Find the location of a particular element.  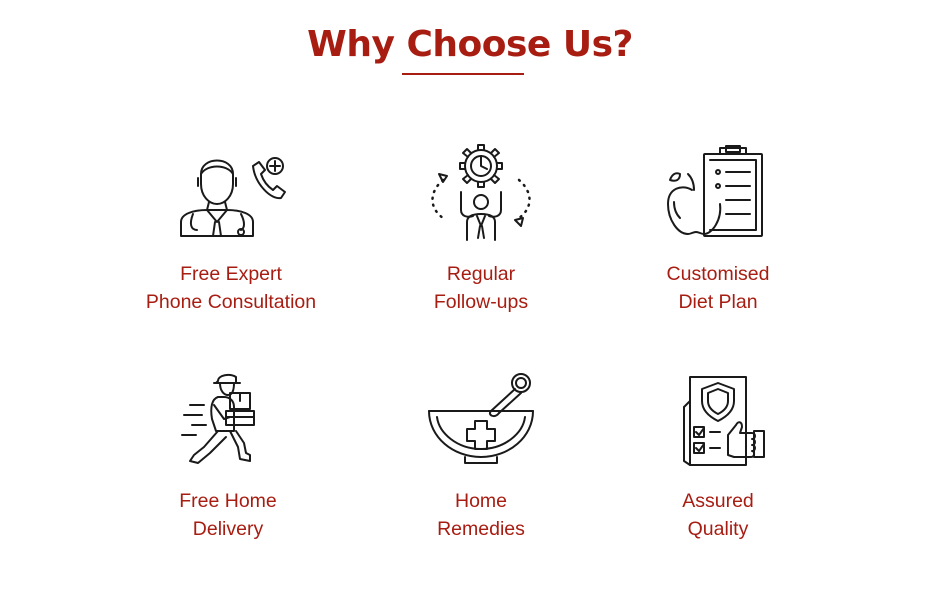

title-underline is located at coordinates (463, 74).